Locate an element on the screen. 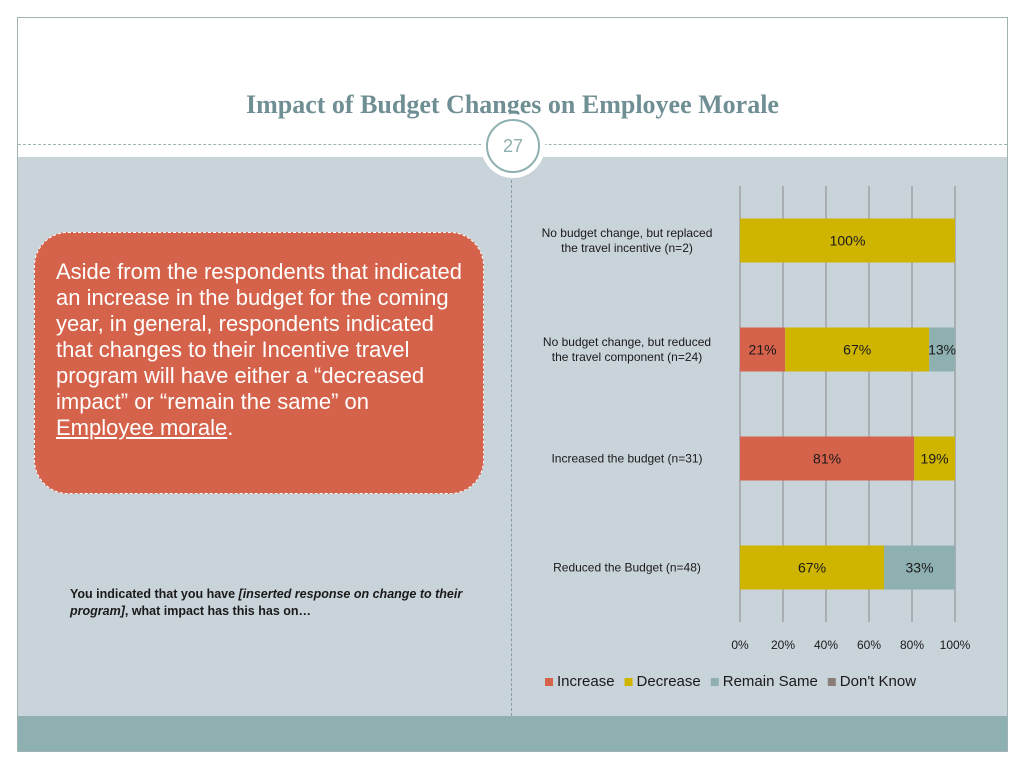 The width and height of the screenshot is (1024, 768). data-label: 33% is located at coordinates (920, 568).